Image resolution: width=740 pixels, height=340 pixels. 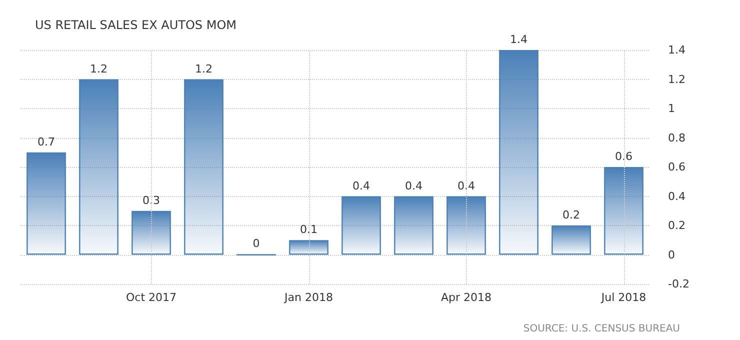 I want to click on x-tick-label: Jul 2018, so click(x=623, y=297).